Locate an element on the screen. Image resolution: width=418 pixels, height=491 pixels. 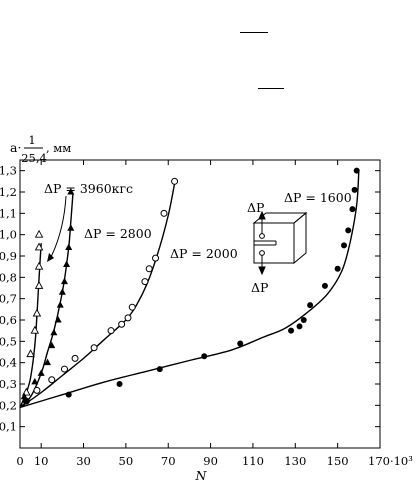
x-tick-label-4: 70 is located at coordinates (168, 461).